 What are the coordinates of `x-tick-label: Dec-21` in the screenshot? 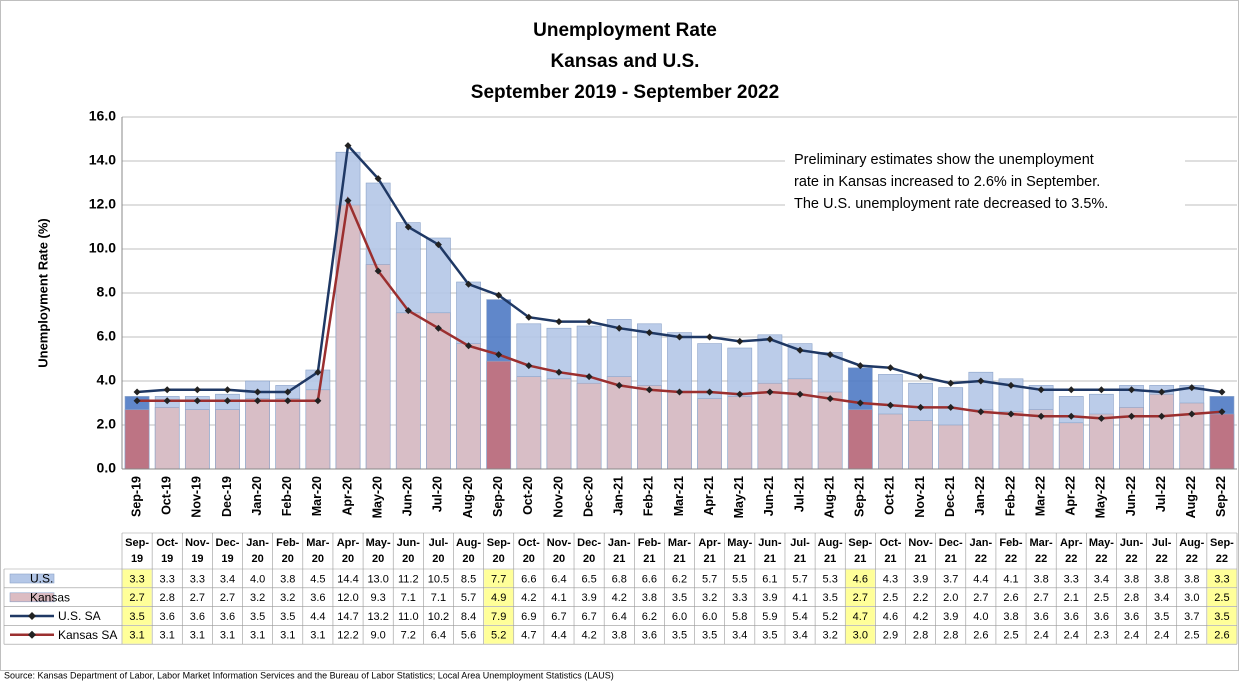 It's located at (950, 496).